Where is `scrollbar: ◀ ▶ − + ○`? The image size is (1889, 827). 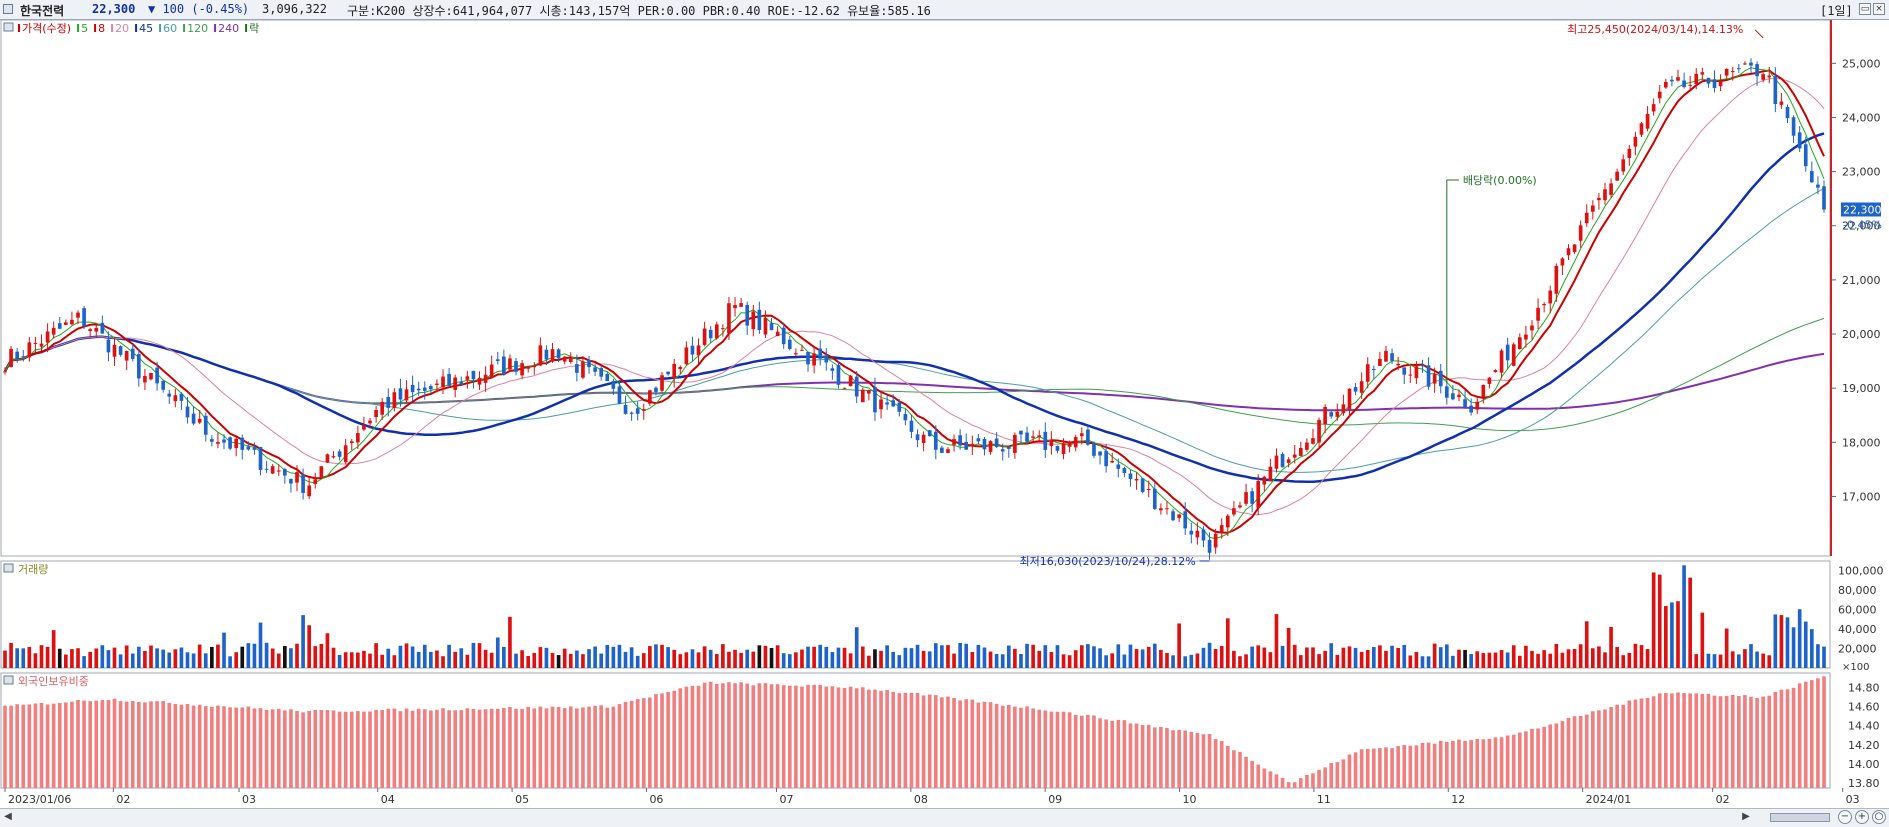
scrollbar: ◀ ▶ − + ○ is located at coordinates (944, 817).